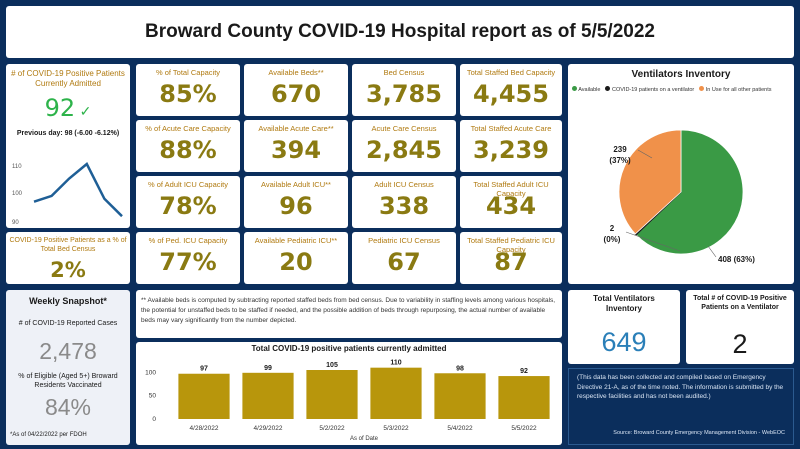  I want to click on metric-card: Total Staffed Acute Care 3,239, so click(511, 146).